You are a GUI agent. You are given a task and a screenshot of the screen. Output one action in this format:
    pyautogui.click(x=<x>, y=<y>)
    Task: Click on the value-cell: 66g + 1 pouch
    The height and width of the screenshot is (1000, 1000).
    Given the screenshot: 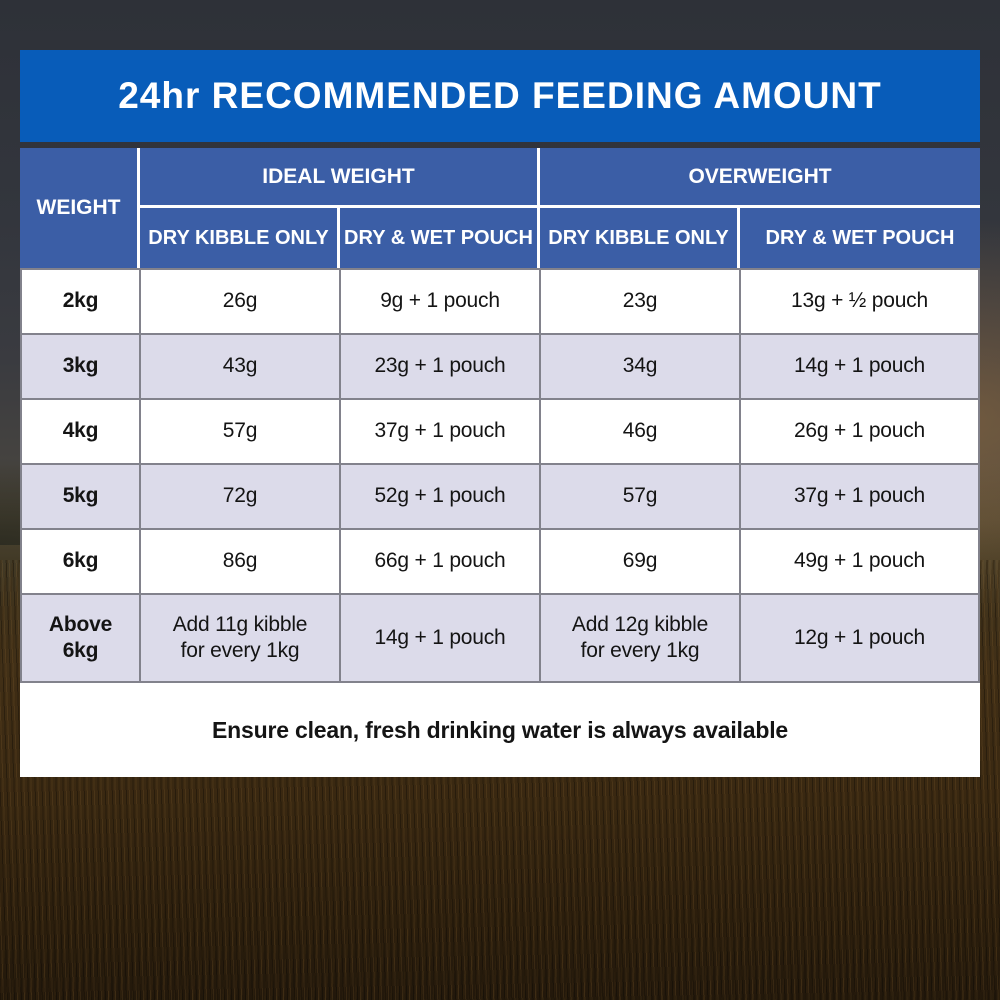 What is the action you would take?
    pyautogui.click(x=440, y=561)
    